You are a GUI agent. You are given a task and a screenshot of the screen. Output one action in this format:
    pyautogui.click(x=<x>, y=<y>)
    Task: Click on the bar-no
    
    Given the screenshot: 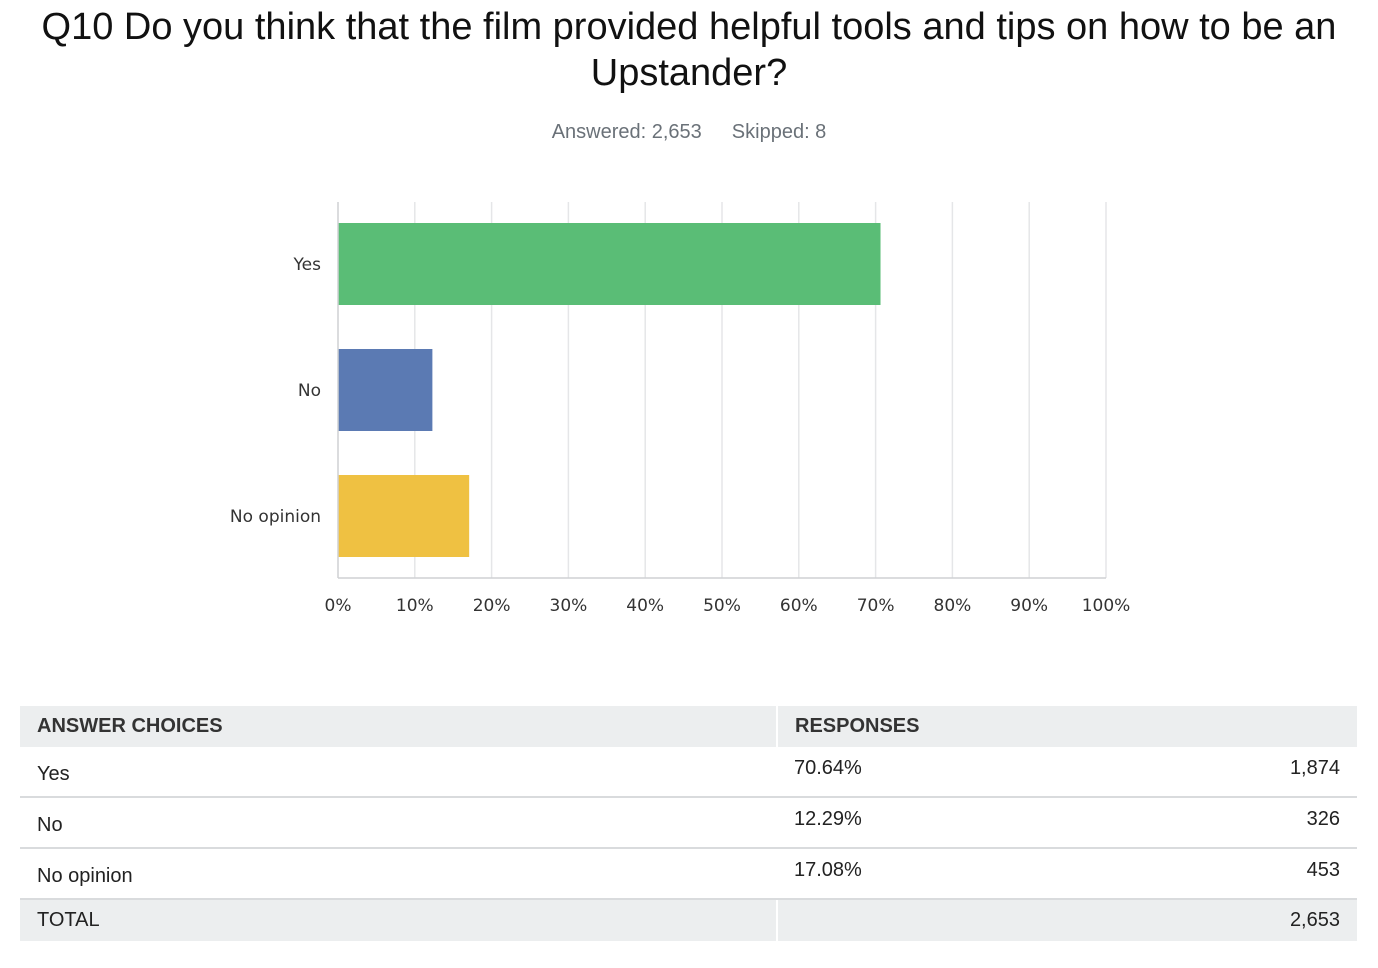 What is the action you would take?
    pyautogui.click(x=385, y=390)
    